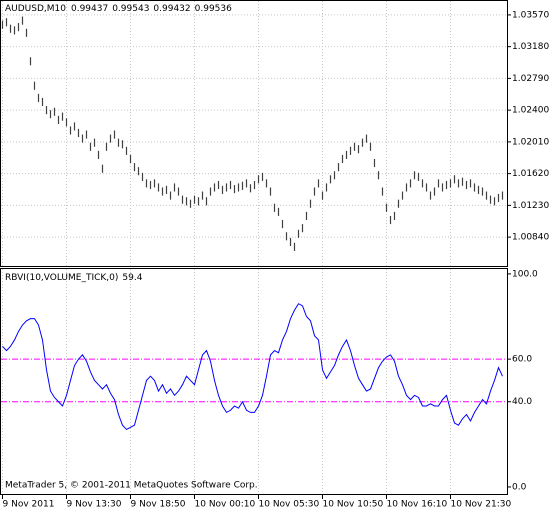  I want to click on x-tick-label: 9 Nov 18:50, so click(158, 505).